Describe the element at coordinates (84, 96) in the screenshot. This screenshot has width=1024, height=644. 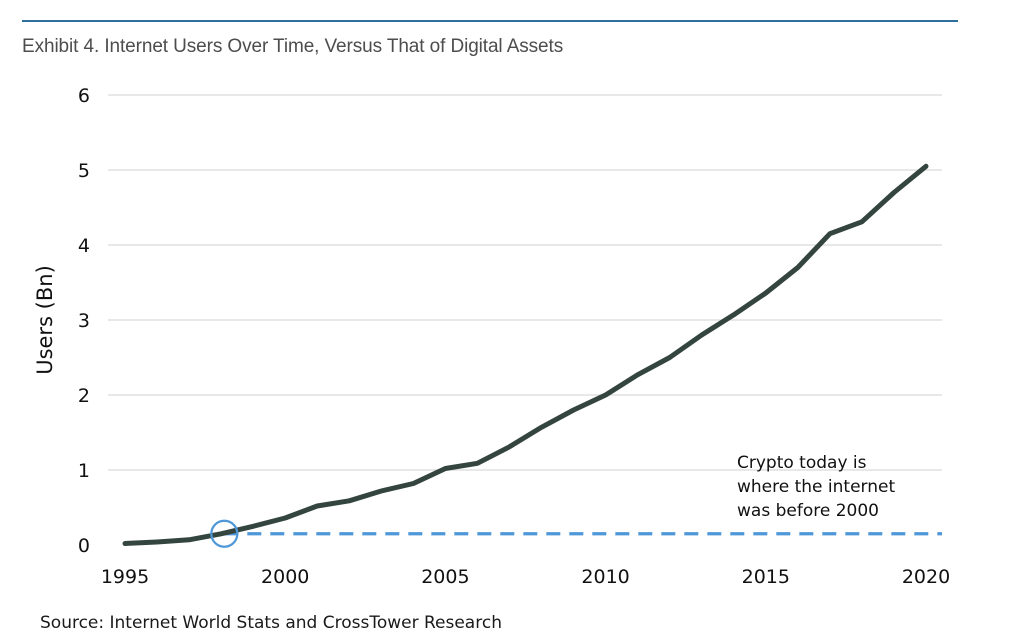
I see `y-tick-label: 6` at that location.